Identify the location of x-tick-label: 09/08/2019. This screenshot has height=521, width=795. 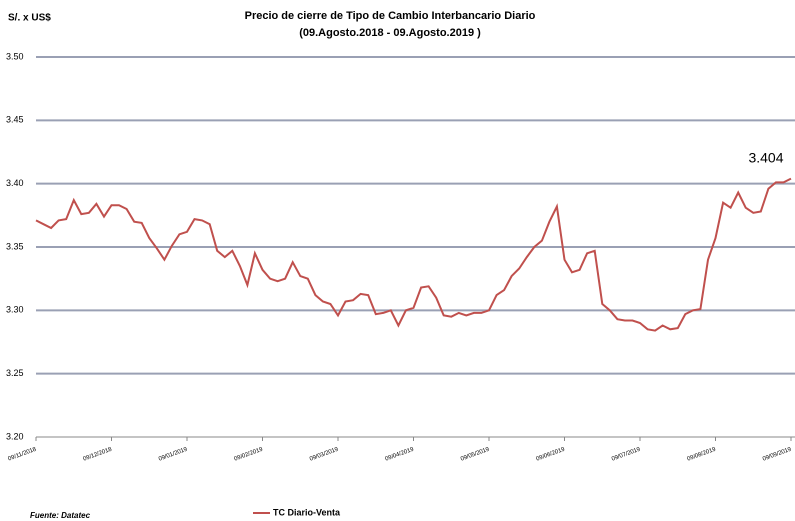
(701, 454).